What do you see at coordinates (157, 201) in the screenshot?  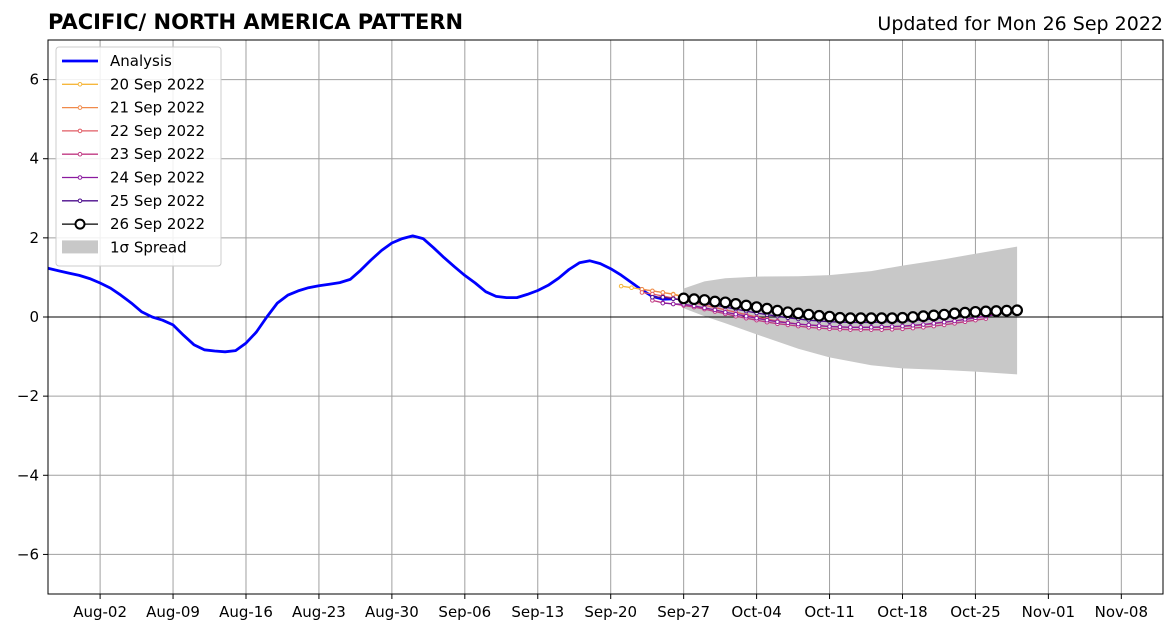 I see `legend-label: 25 Sep 2022` at bounding box center [157, 201].